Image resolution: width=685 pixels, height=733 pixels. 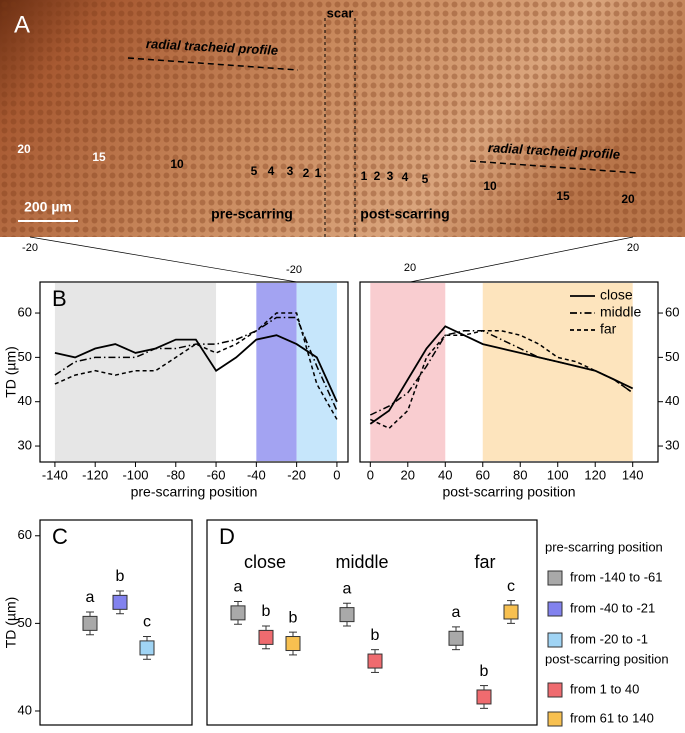 I want to click on x-tick-label: -140, so click(x=55, y=474).